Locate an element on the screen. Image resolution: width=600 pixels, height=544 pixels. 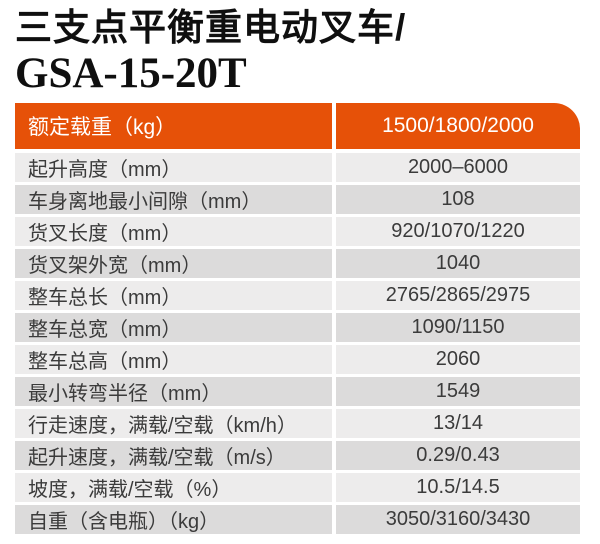
table-row: 起升高度（mm） 2000–6000 is located at coordinates (297, 167).